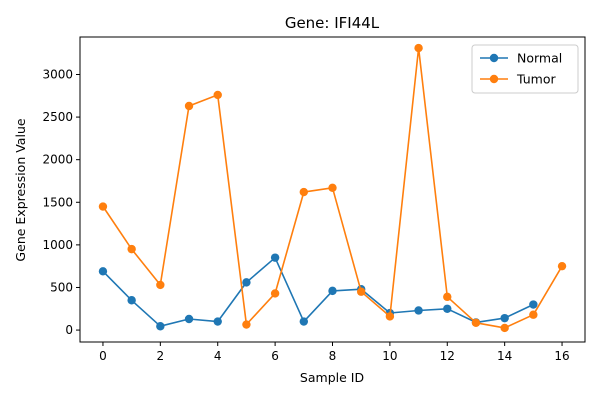 Image resolution: width=600 pixels, height=400 pixels. I want to click on legend-label-normal: Normal, so click(539, 58).